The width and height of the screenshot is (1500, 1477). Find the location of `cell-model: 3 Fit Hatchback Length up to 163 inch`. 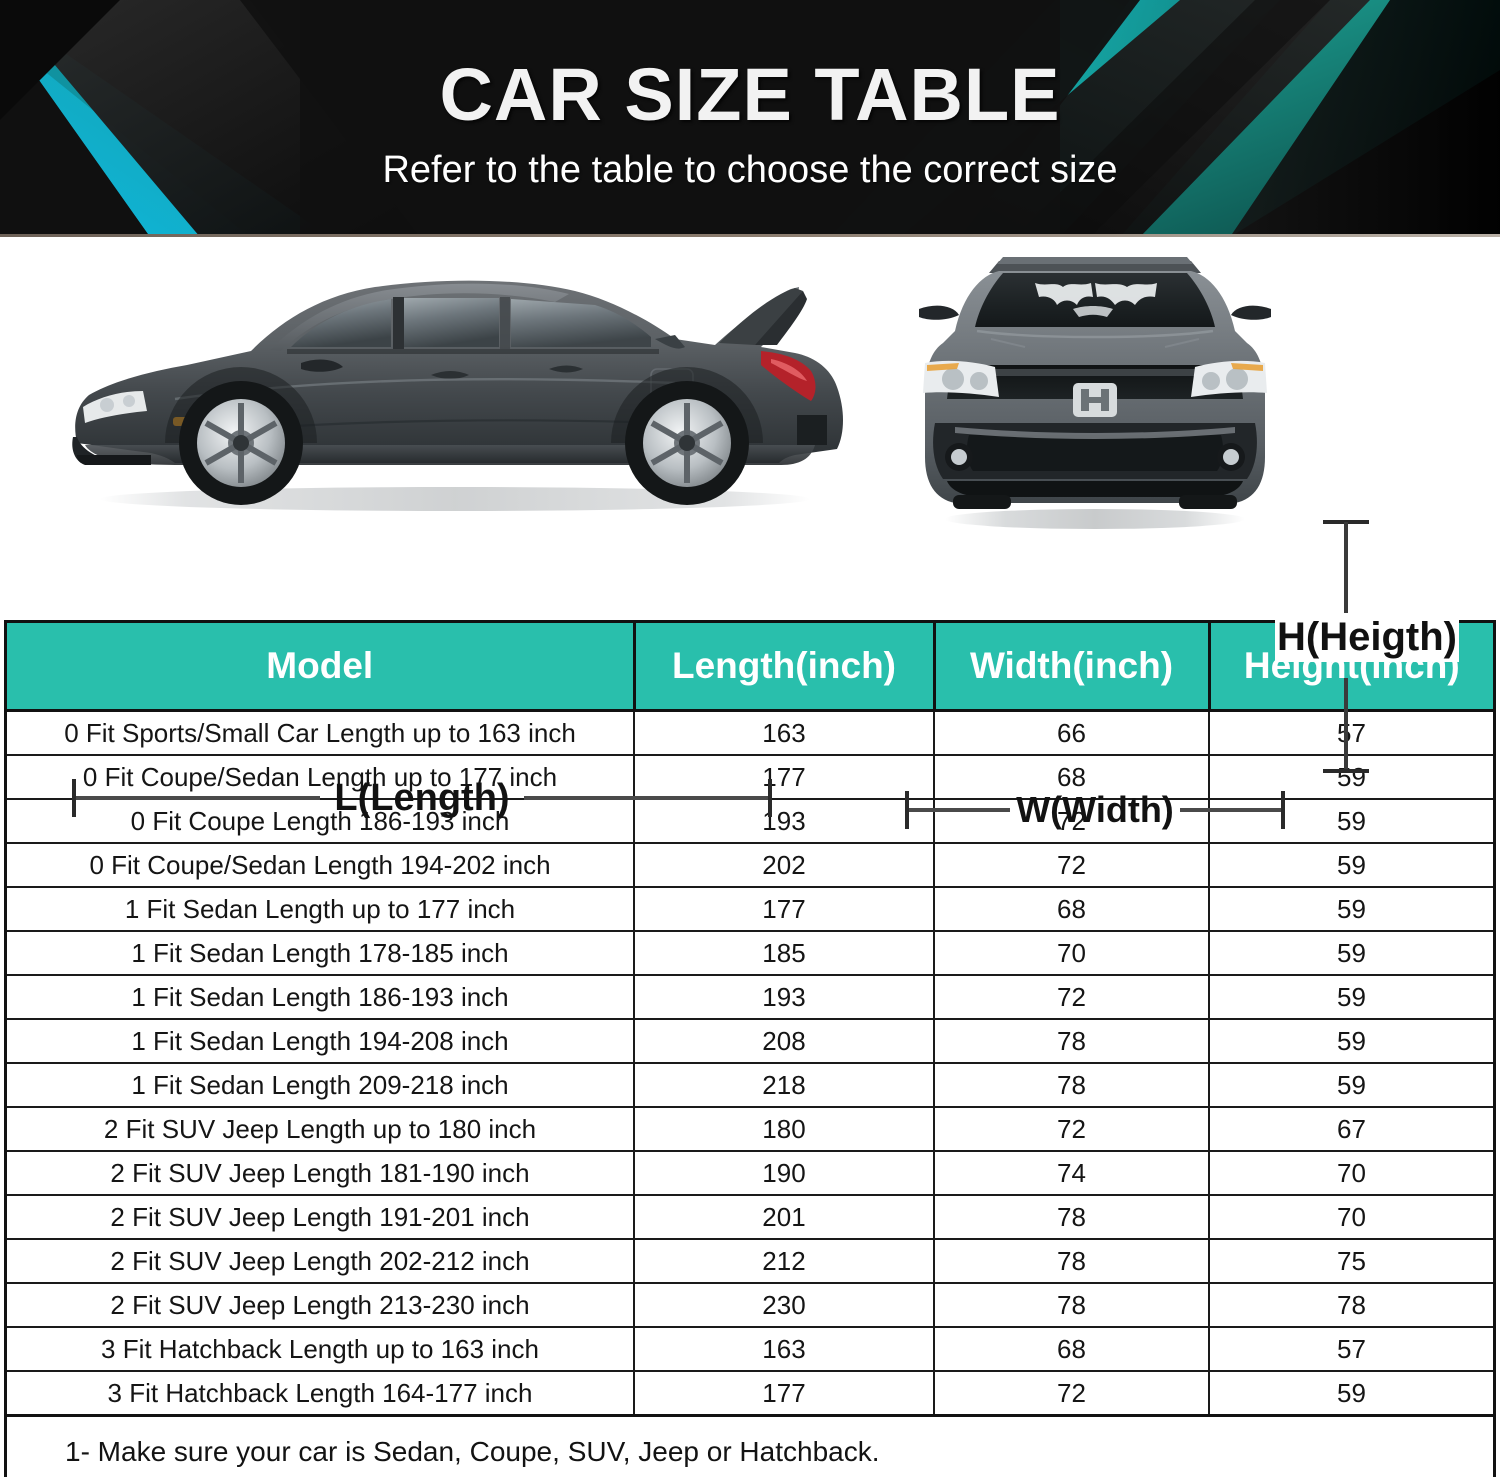

cell-model: 3 Fit Hatchback Length up to 163 inch is located at coordinates (321, 1348).